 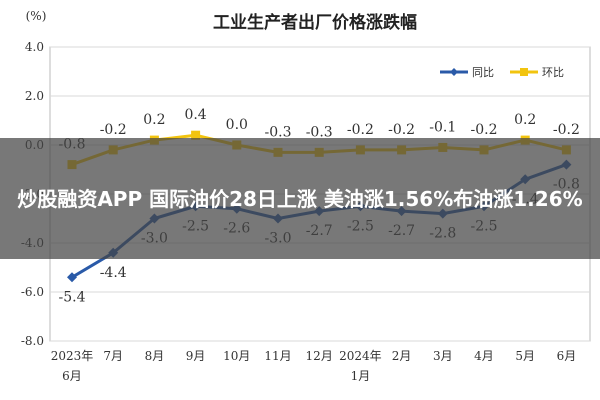 What do you see at coordinates (360, 356) in the screenshot?
I see `x-tick-label: 2024年` at bounding box center [360, 356].